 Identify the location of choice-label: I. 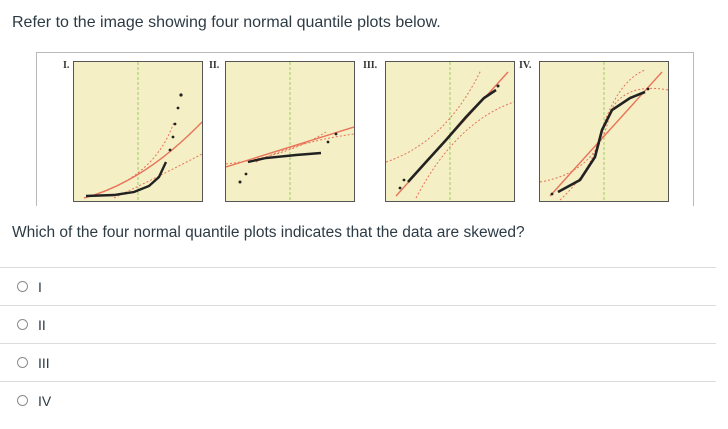
(40, 286).